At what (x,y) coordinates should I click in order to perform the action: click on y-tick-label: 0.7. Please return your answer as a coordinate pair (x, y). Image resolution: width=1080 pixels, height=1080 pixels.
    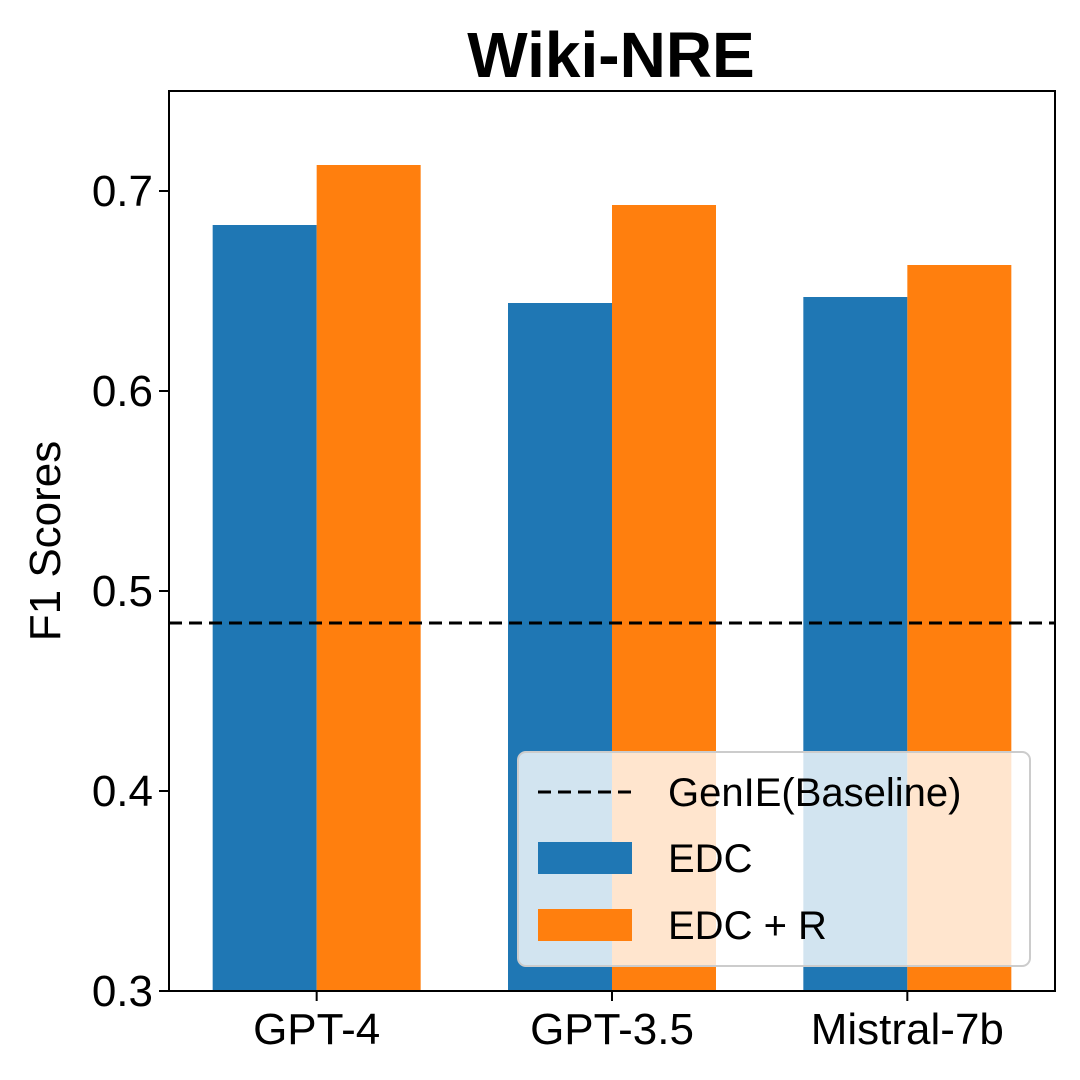
    Looking at the image, I should click on (122, 191).